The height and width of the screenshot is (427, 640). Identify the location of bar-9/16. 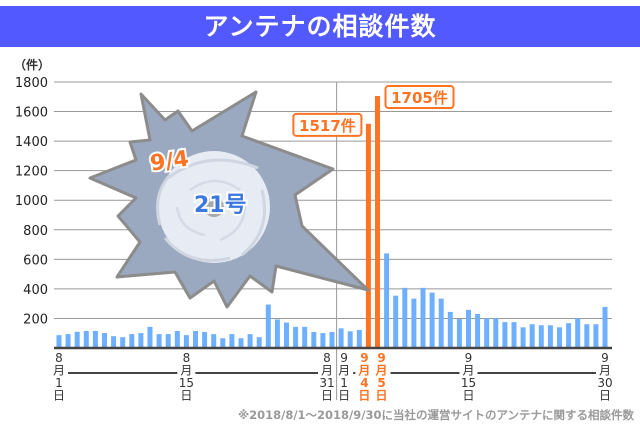
(478, 331).